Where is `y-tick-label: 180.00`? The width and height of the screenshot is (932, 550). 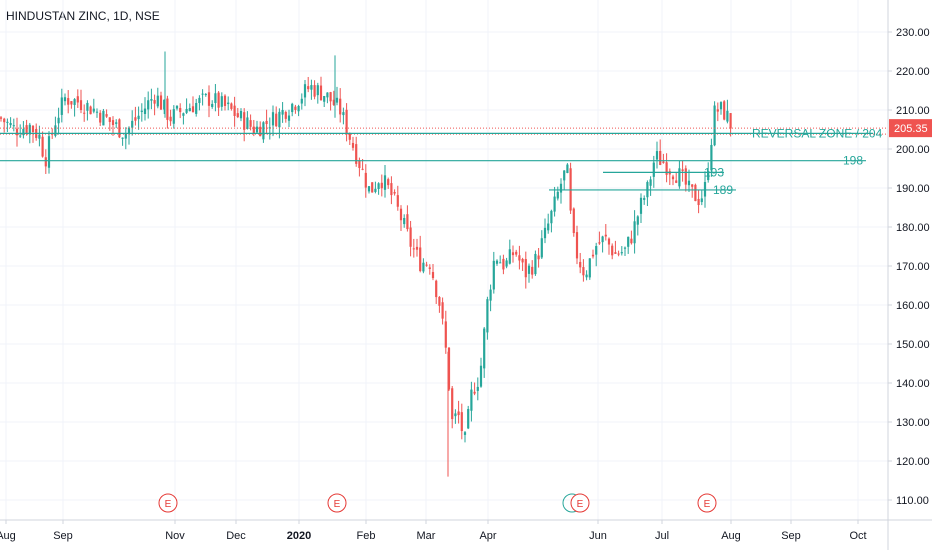 y-tick-label: 180.00 is located at coordinates (913, 228).